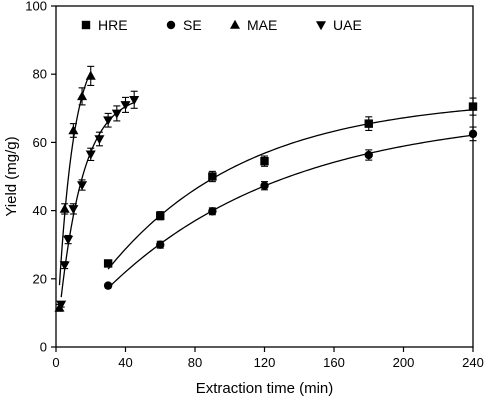 This screenshot has height=401, width=484. I want to click on legend-label-uae: UAE, so click(347, 25).